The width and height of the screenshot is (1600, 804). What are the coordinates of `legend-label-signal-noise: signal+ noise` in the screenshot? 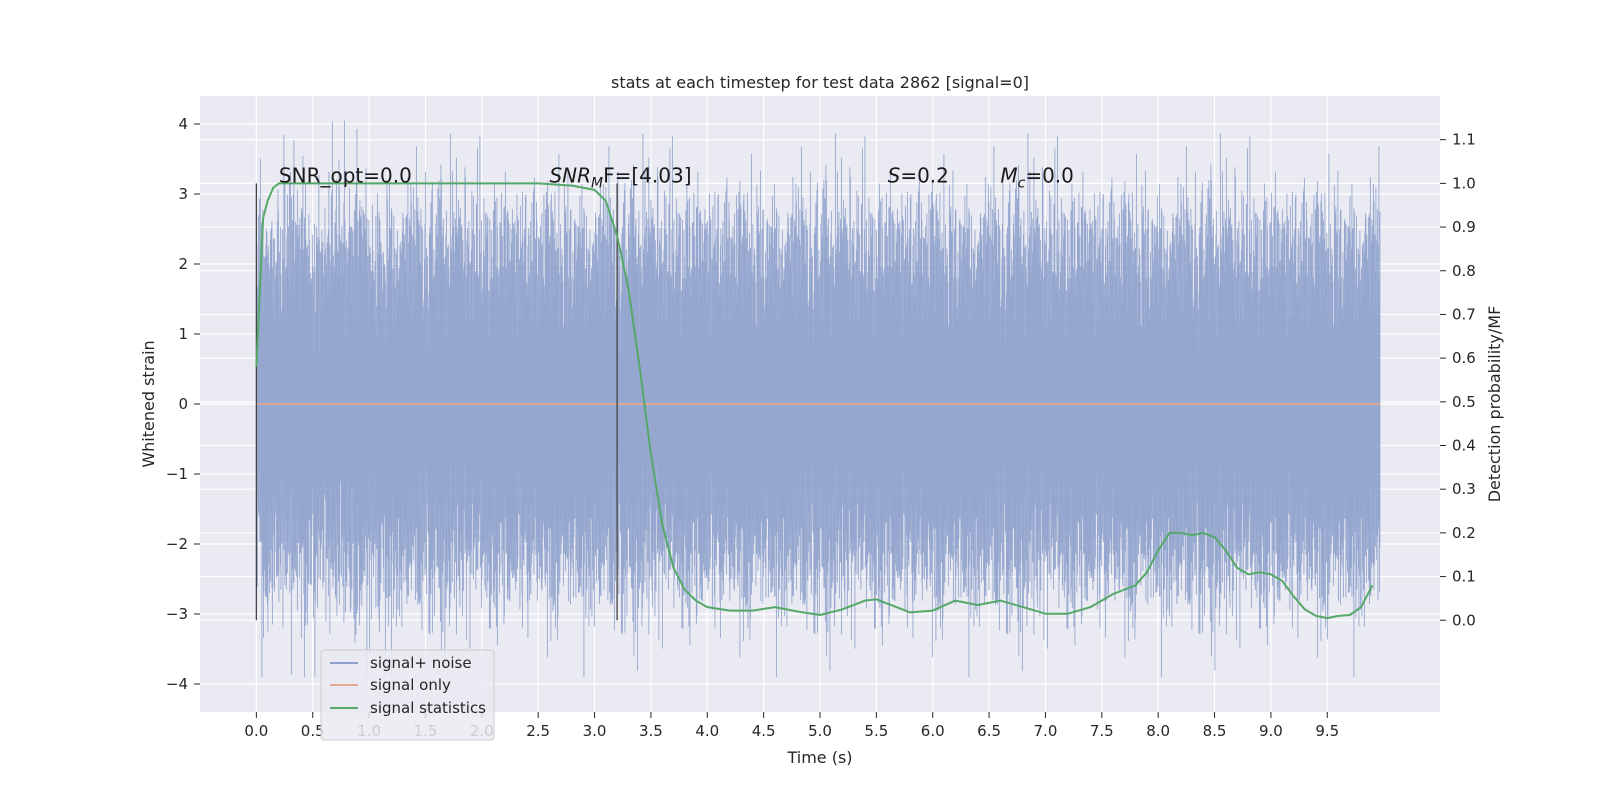 It's located at (421, 663).